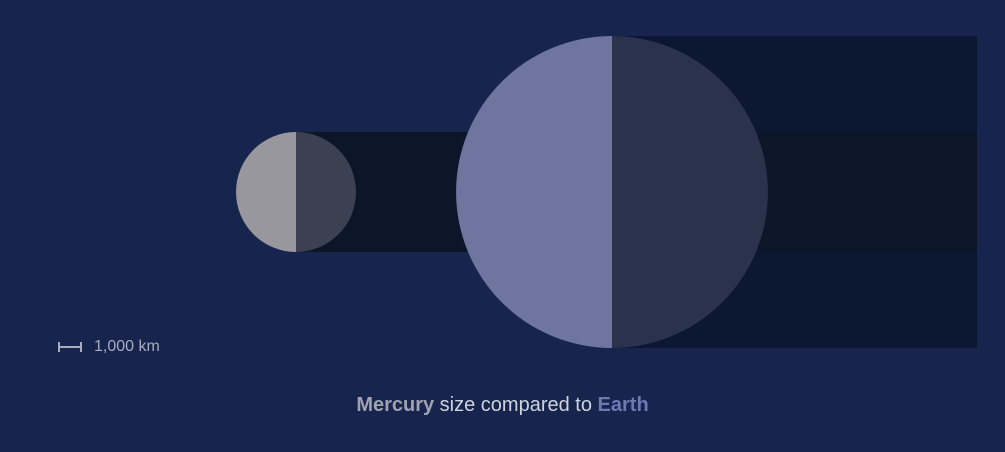  Describe the element at coordinates (690, 192) in the screenshot. I see `earth-dark-half` at that location.